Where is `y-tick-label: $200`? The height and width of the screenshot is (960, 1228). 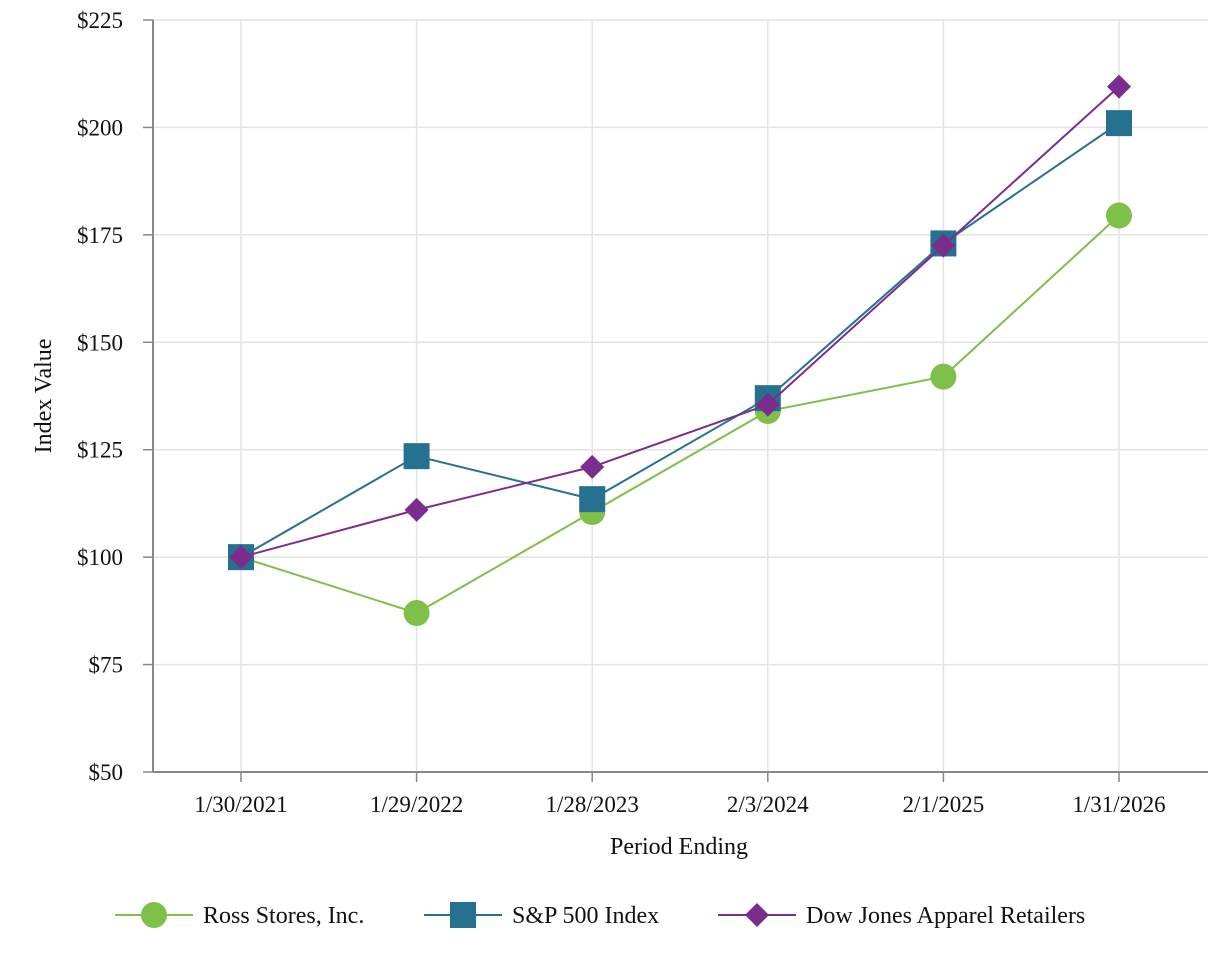 y-tick-label: $200 is located at coordinates (100, 127).